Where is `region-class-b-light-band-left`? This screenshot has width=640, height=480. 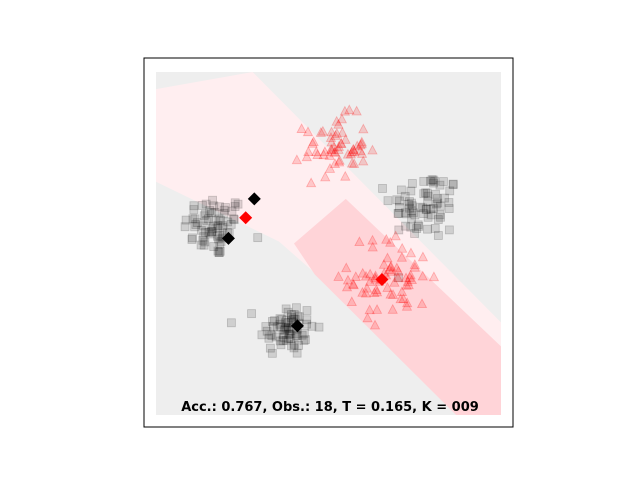 region-class-b-light-band-left is located at coordinates (234, 185).